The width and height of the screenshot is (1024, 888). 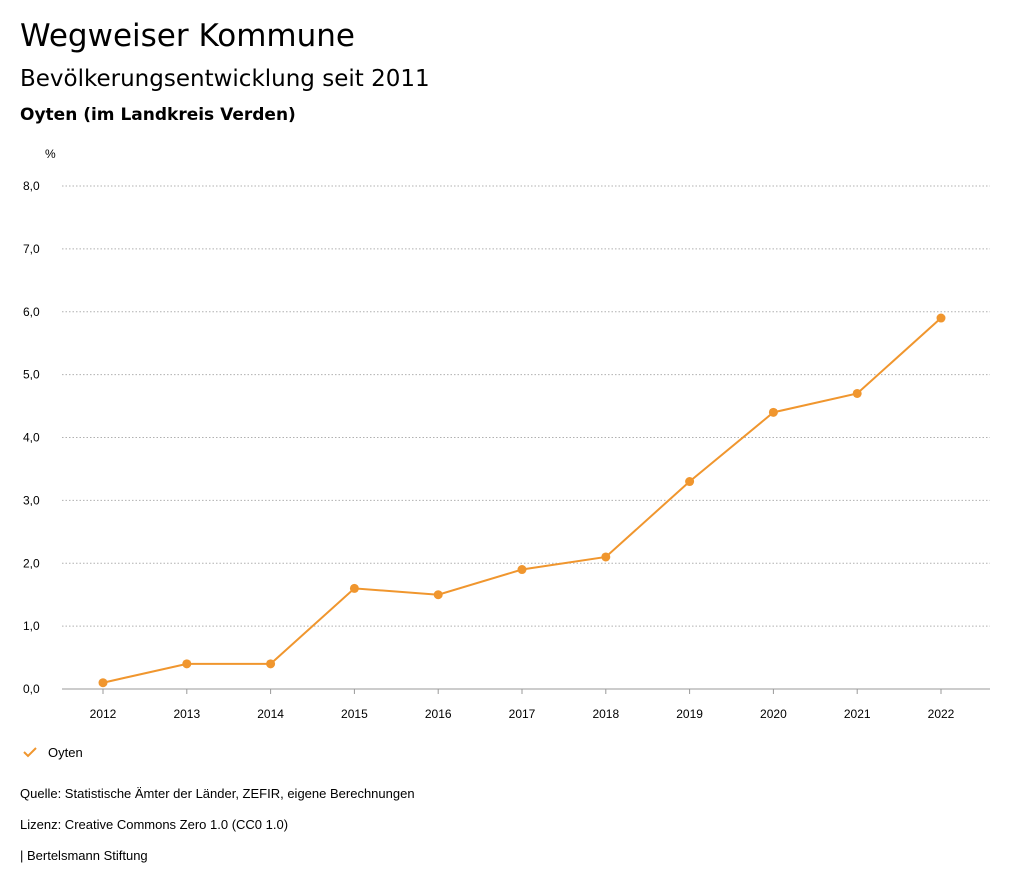 I want to click on y-tick-label: 2,0, so click(x=31, y=563).